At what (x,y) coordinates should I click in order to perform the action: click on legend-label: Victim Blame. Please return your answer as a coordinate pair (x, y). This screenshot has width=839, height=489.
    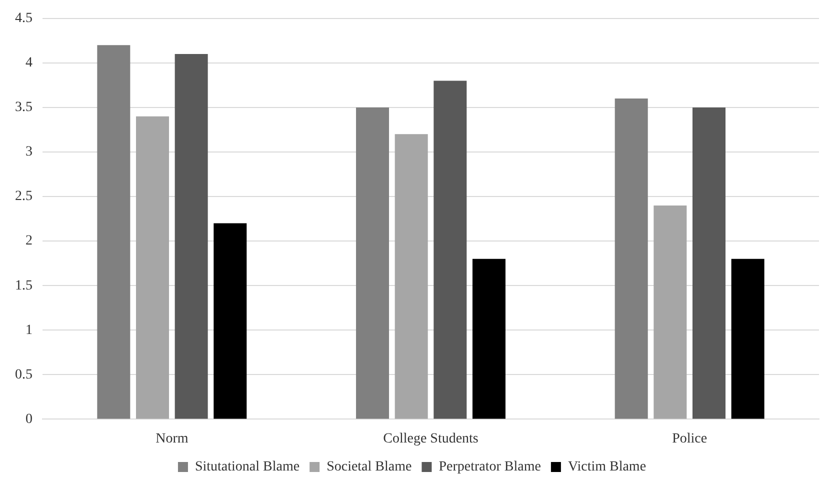
    Looking at the image, I should click on (607, 467).